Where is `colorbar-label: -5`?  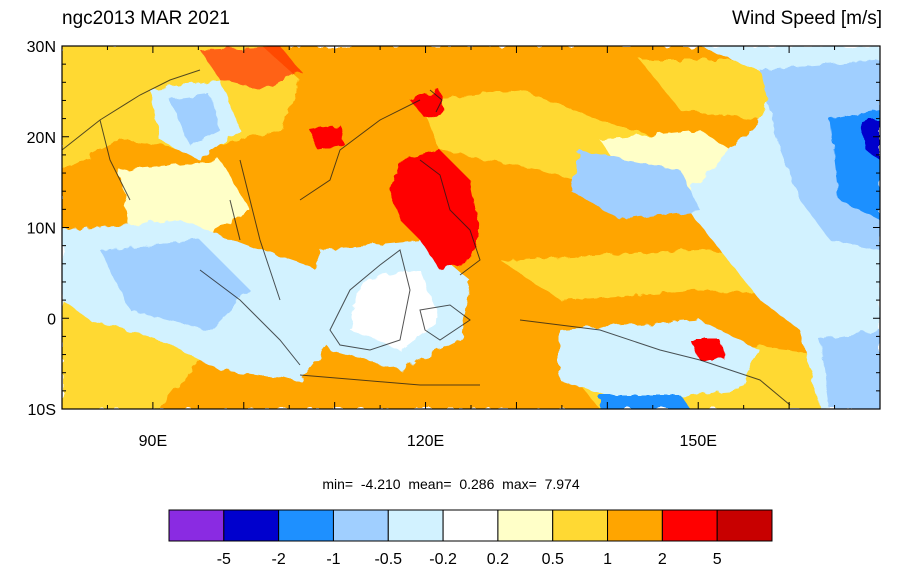 colorbar-label: -5 is located at coordinates (224, 559).